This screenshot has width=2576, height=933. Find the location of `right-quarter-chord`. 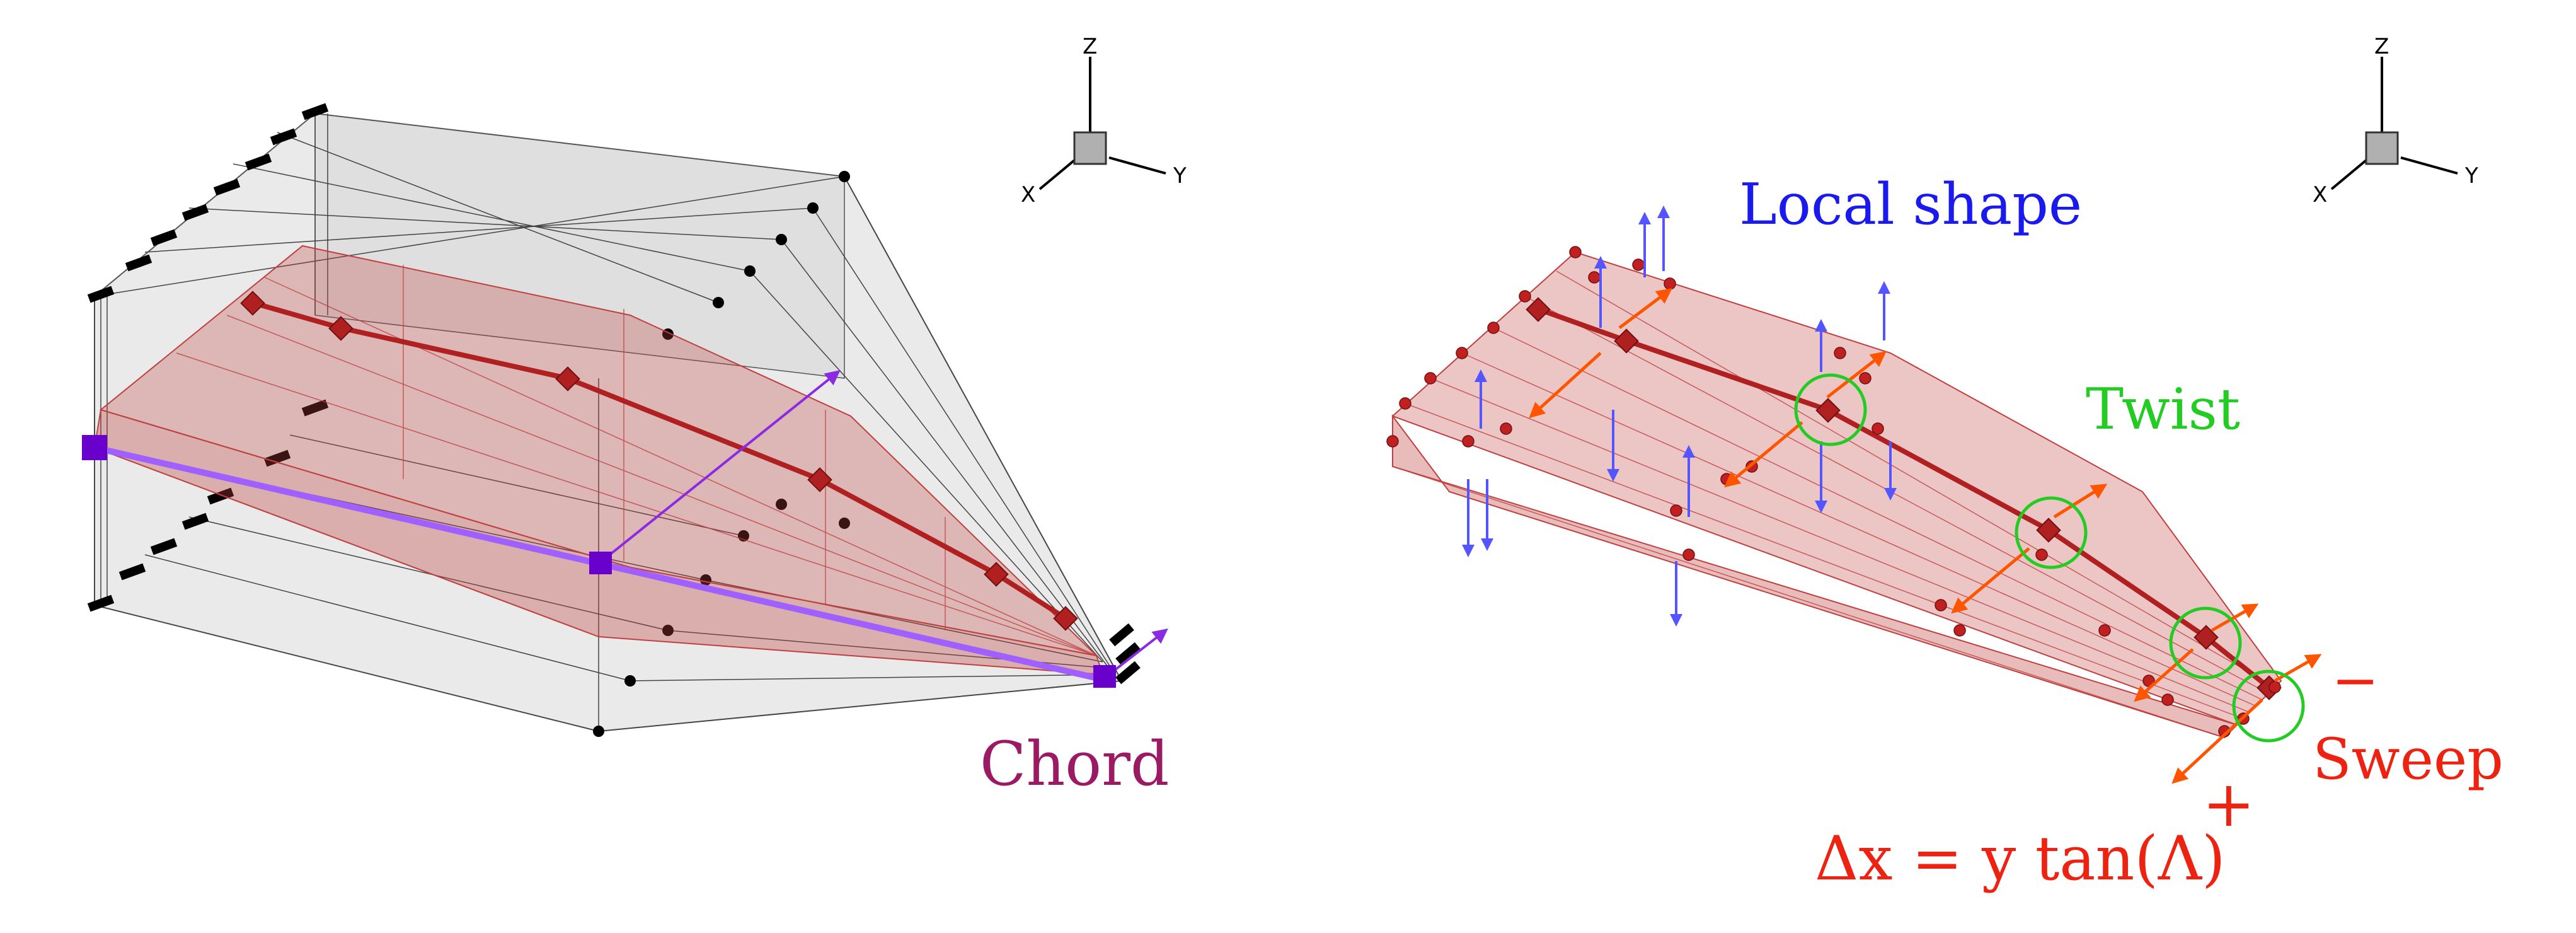

right-quarter-chord is located at coordinates (1903, 498).